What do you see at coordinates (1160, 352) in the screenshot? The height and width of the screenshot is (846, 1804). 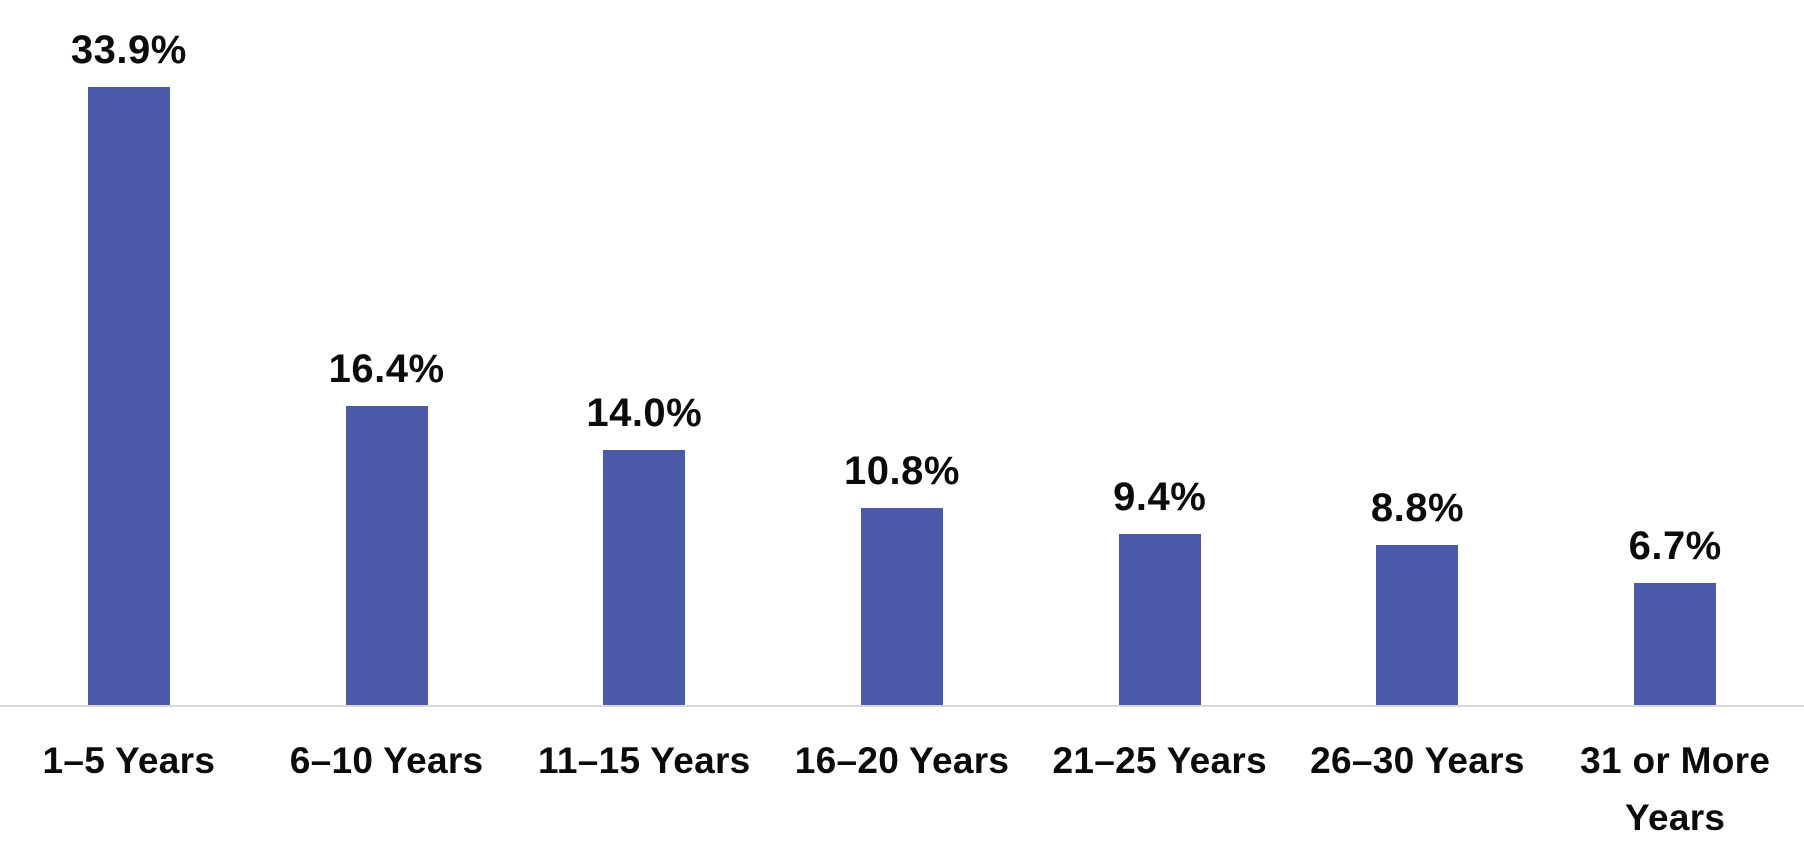 I see `bar-column: 9.4%` at bounding box center [1160, 352].